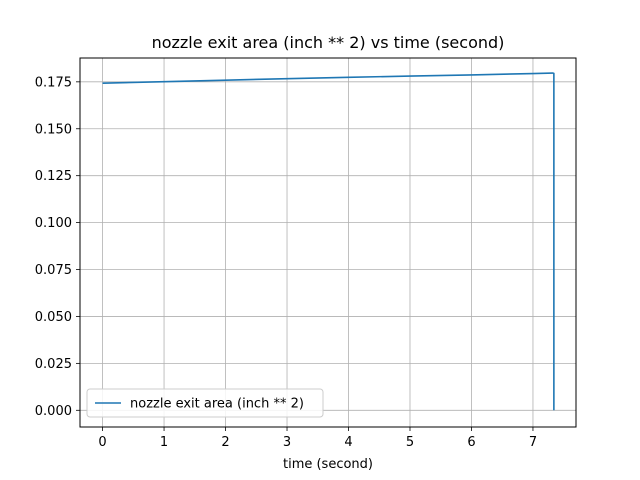 Image resolution: width=640 pixels, height=480 pixels. Describe the element at coordinates (317, 438) in the screenshot. I see `x-axis: 0 1 2 3 4 5 6 7` at that location.